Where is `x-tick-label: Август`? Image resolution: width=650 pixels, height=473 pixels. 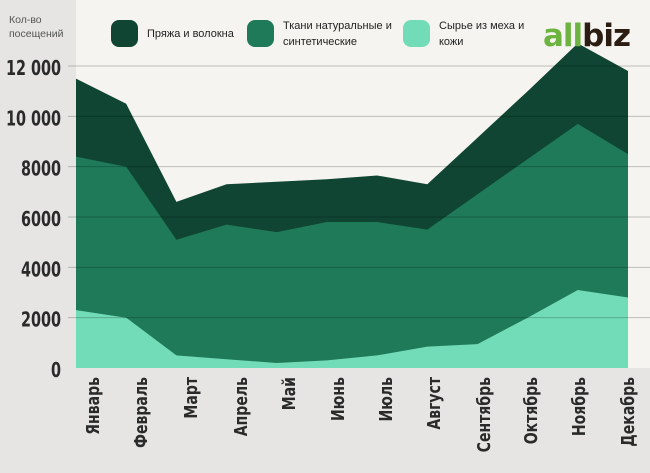
x-tick-label: Август is located at coordinates (433, 402).